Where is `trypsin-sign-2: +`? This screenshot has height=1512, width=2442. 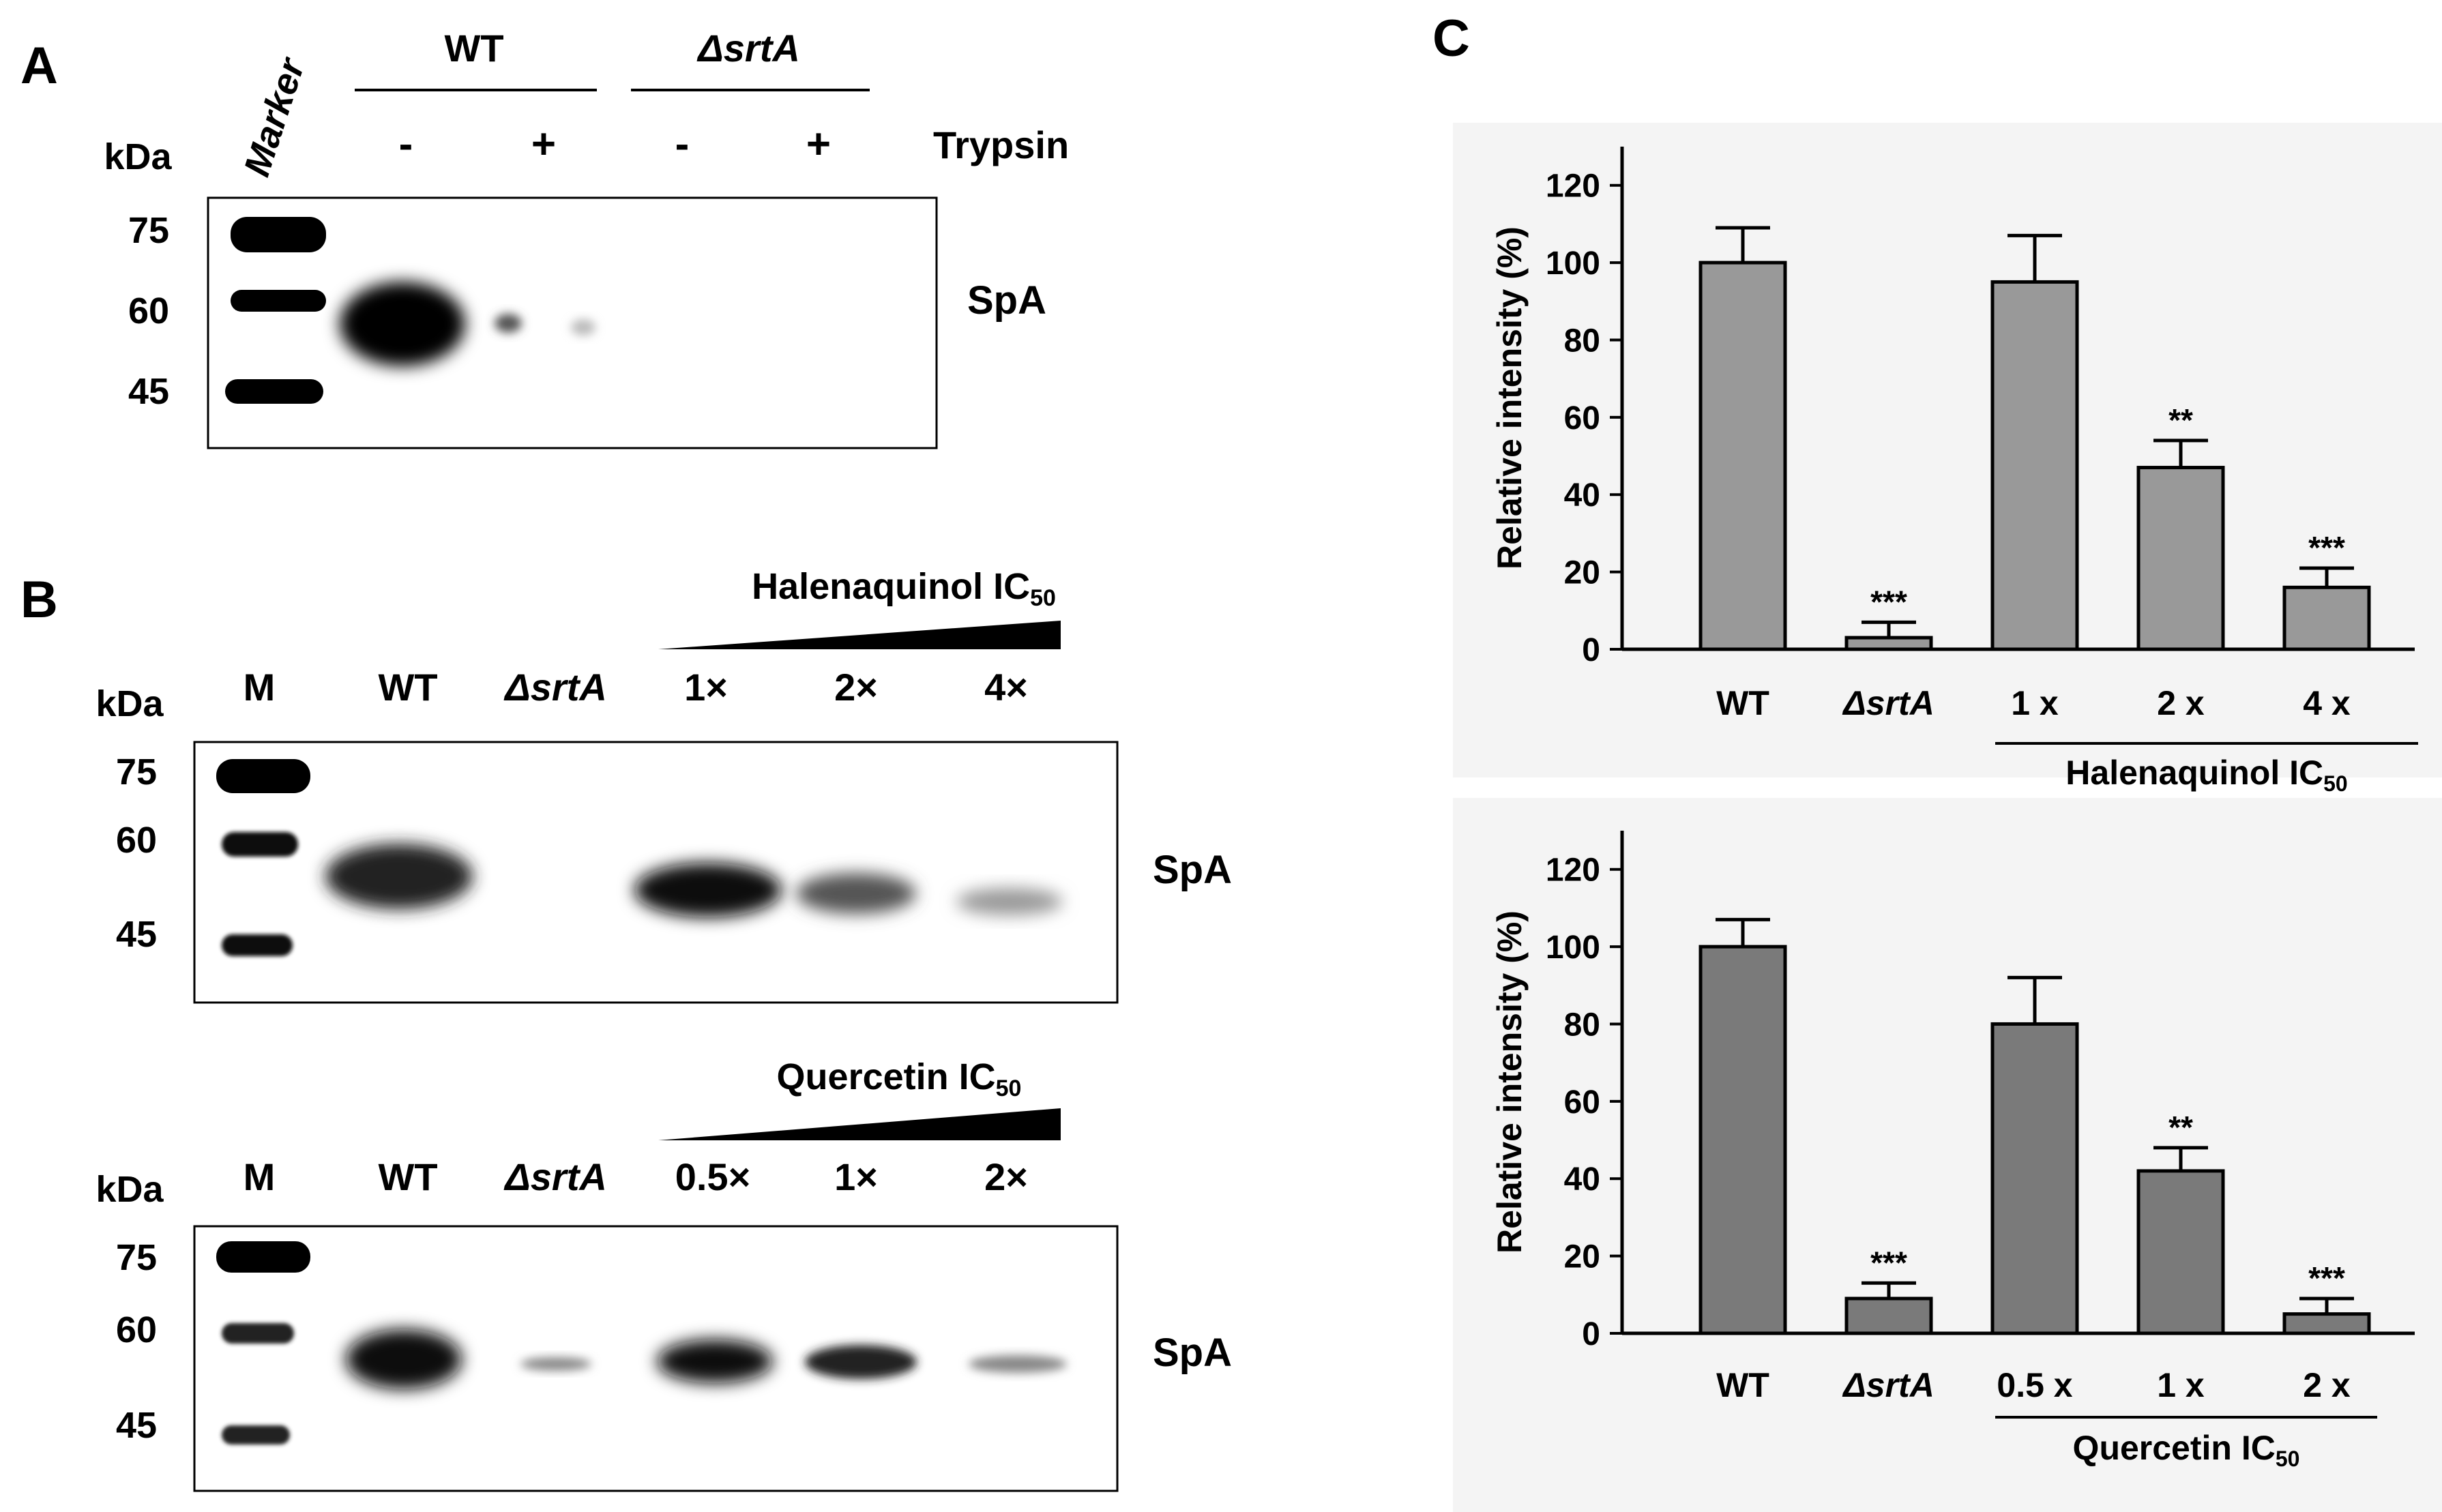
trypsin-sign-2: + is located at coordinates (543, 144).